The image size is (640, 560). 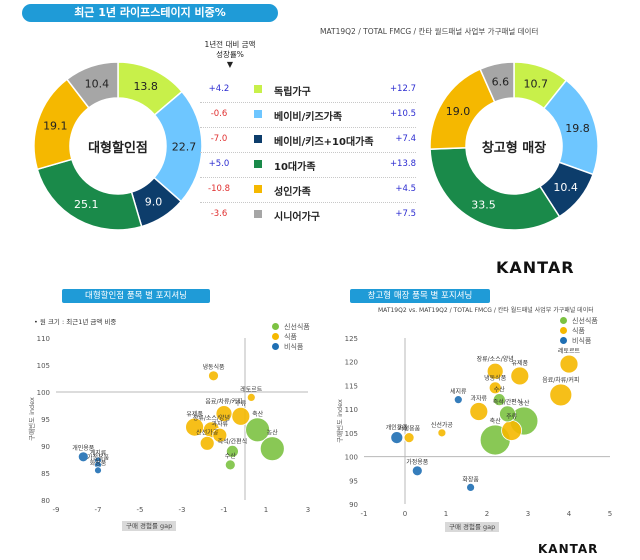 I want to click on legend-row-baby: -0.6 베이비/키즈가족 +10.5, so click(x=308, y=115).